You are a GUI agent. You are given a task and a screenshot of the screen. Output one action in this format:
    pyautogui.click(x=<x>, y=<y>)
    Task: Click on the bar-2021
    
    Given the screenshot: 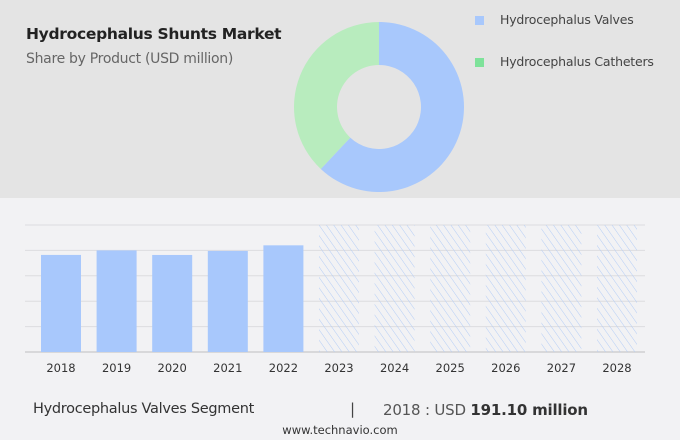 What is the action you would take?
    pyautogui.click(x=227, y=301)
    